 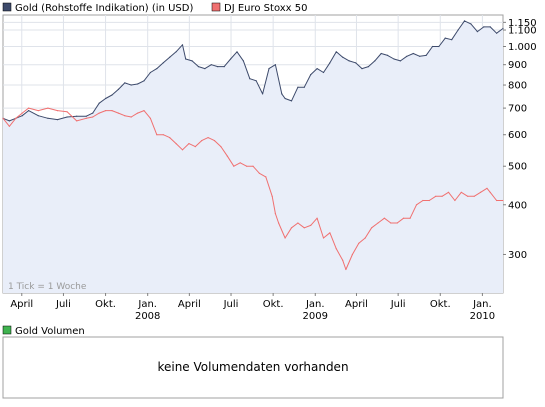 What do you see at coordinates (517, 255) in the screenshot?
I see `y-tick-label: 300` at bounding box center [517, 255].